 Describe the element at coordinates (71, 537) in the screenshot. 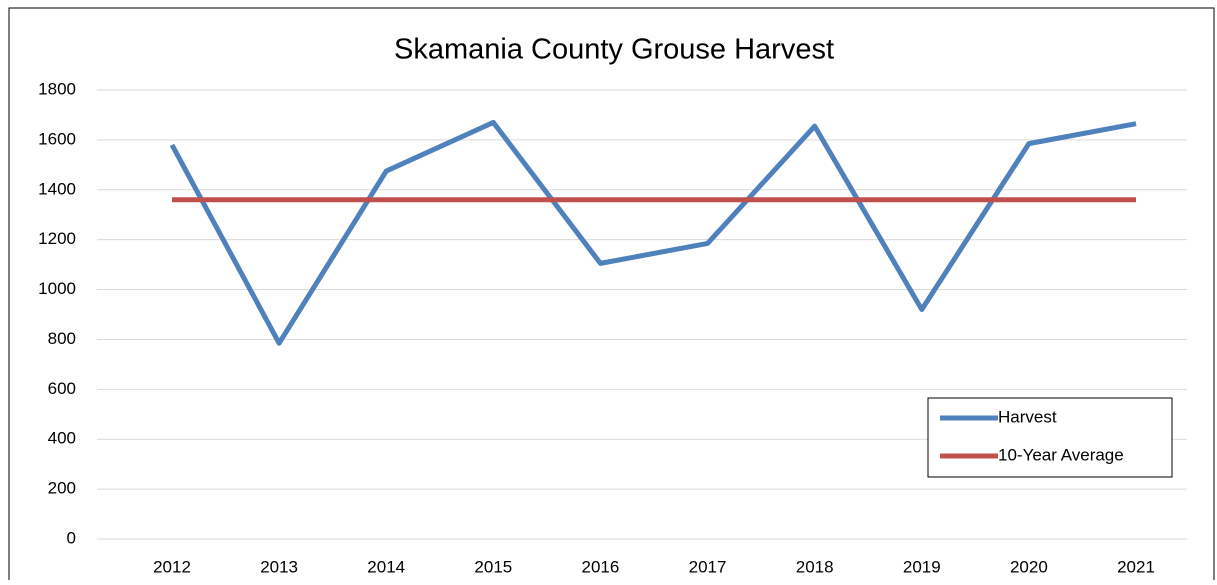

I see `y-tick-label: 0` at that location.